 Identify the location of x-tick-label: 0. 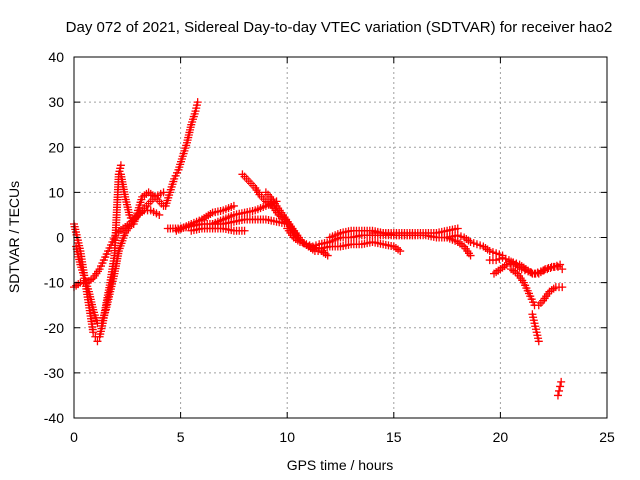
(74, 437).